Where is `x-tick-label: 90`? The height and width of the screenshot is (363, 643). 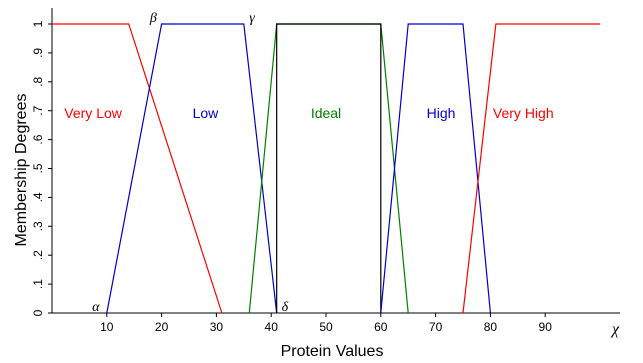 x-tick-label: 90 is located at coordinates (546, 327).